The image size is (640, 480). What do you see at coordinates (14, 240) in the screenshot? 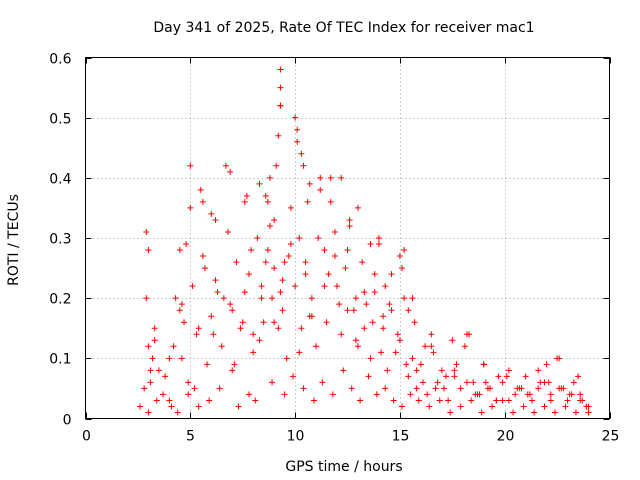
I see `y-axis-label: ROTI / TECUs` at bounding box center [14, 240].